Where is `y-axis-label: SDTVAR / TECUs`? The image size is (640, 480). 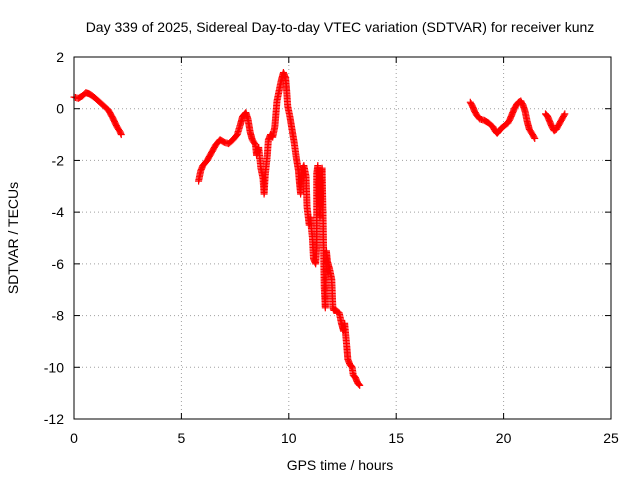
y-axis-label: SDTVAR / TECUs is located at coordinates (13, 238).